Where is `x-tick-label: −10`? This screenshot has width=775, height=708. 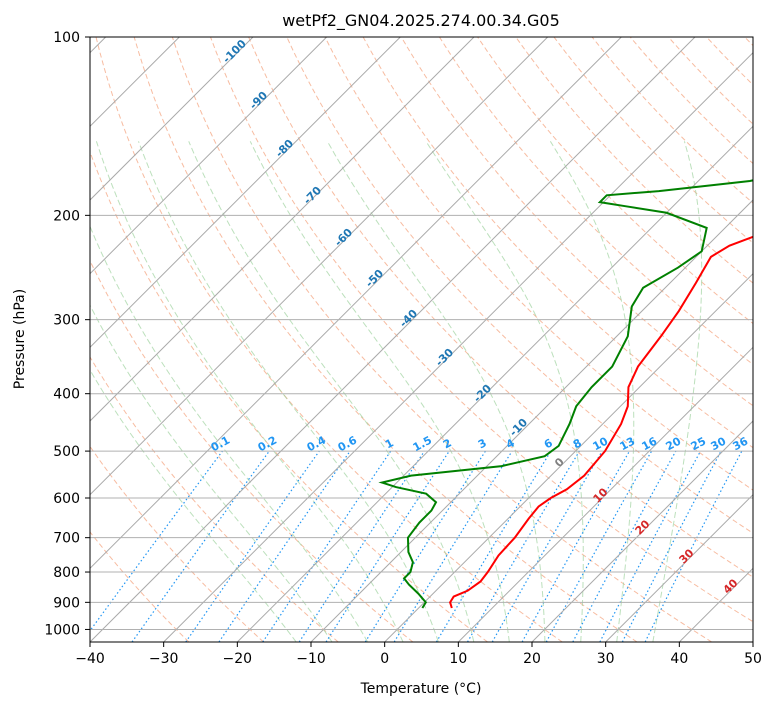 x-tick-label: −10 is located at coordinates (311, 659).